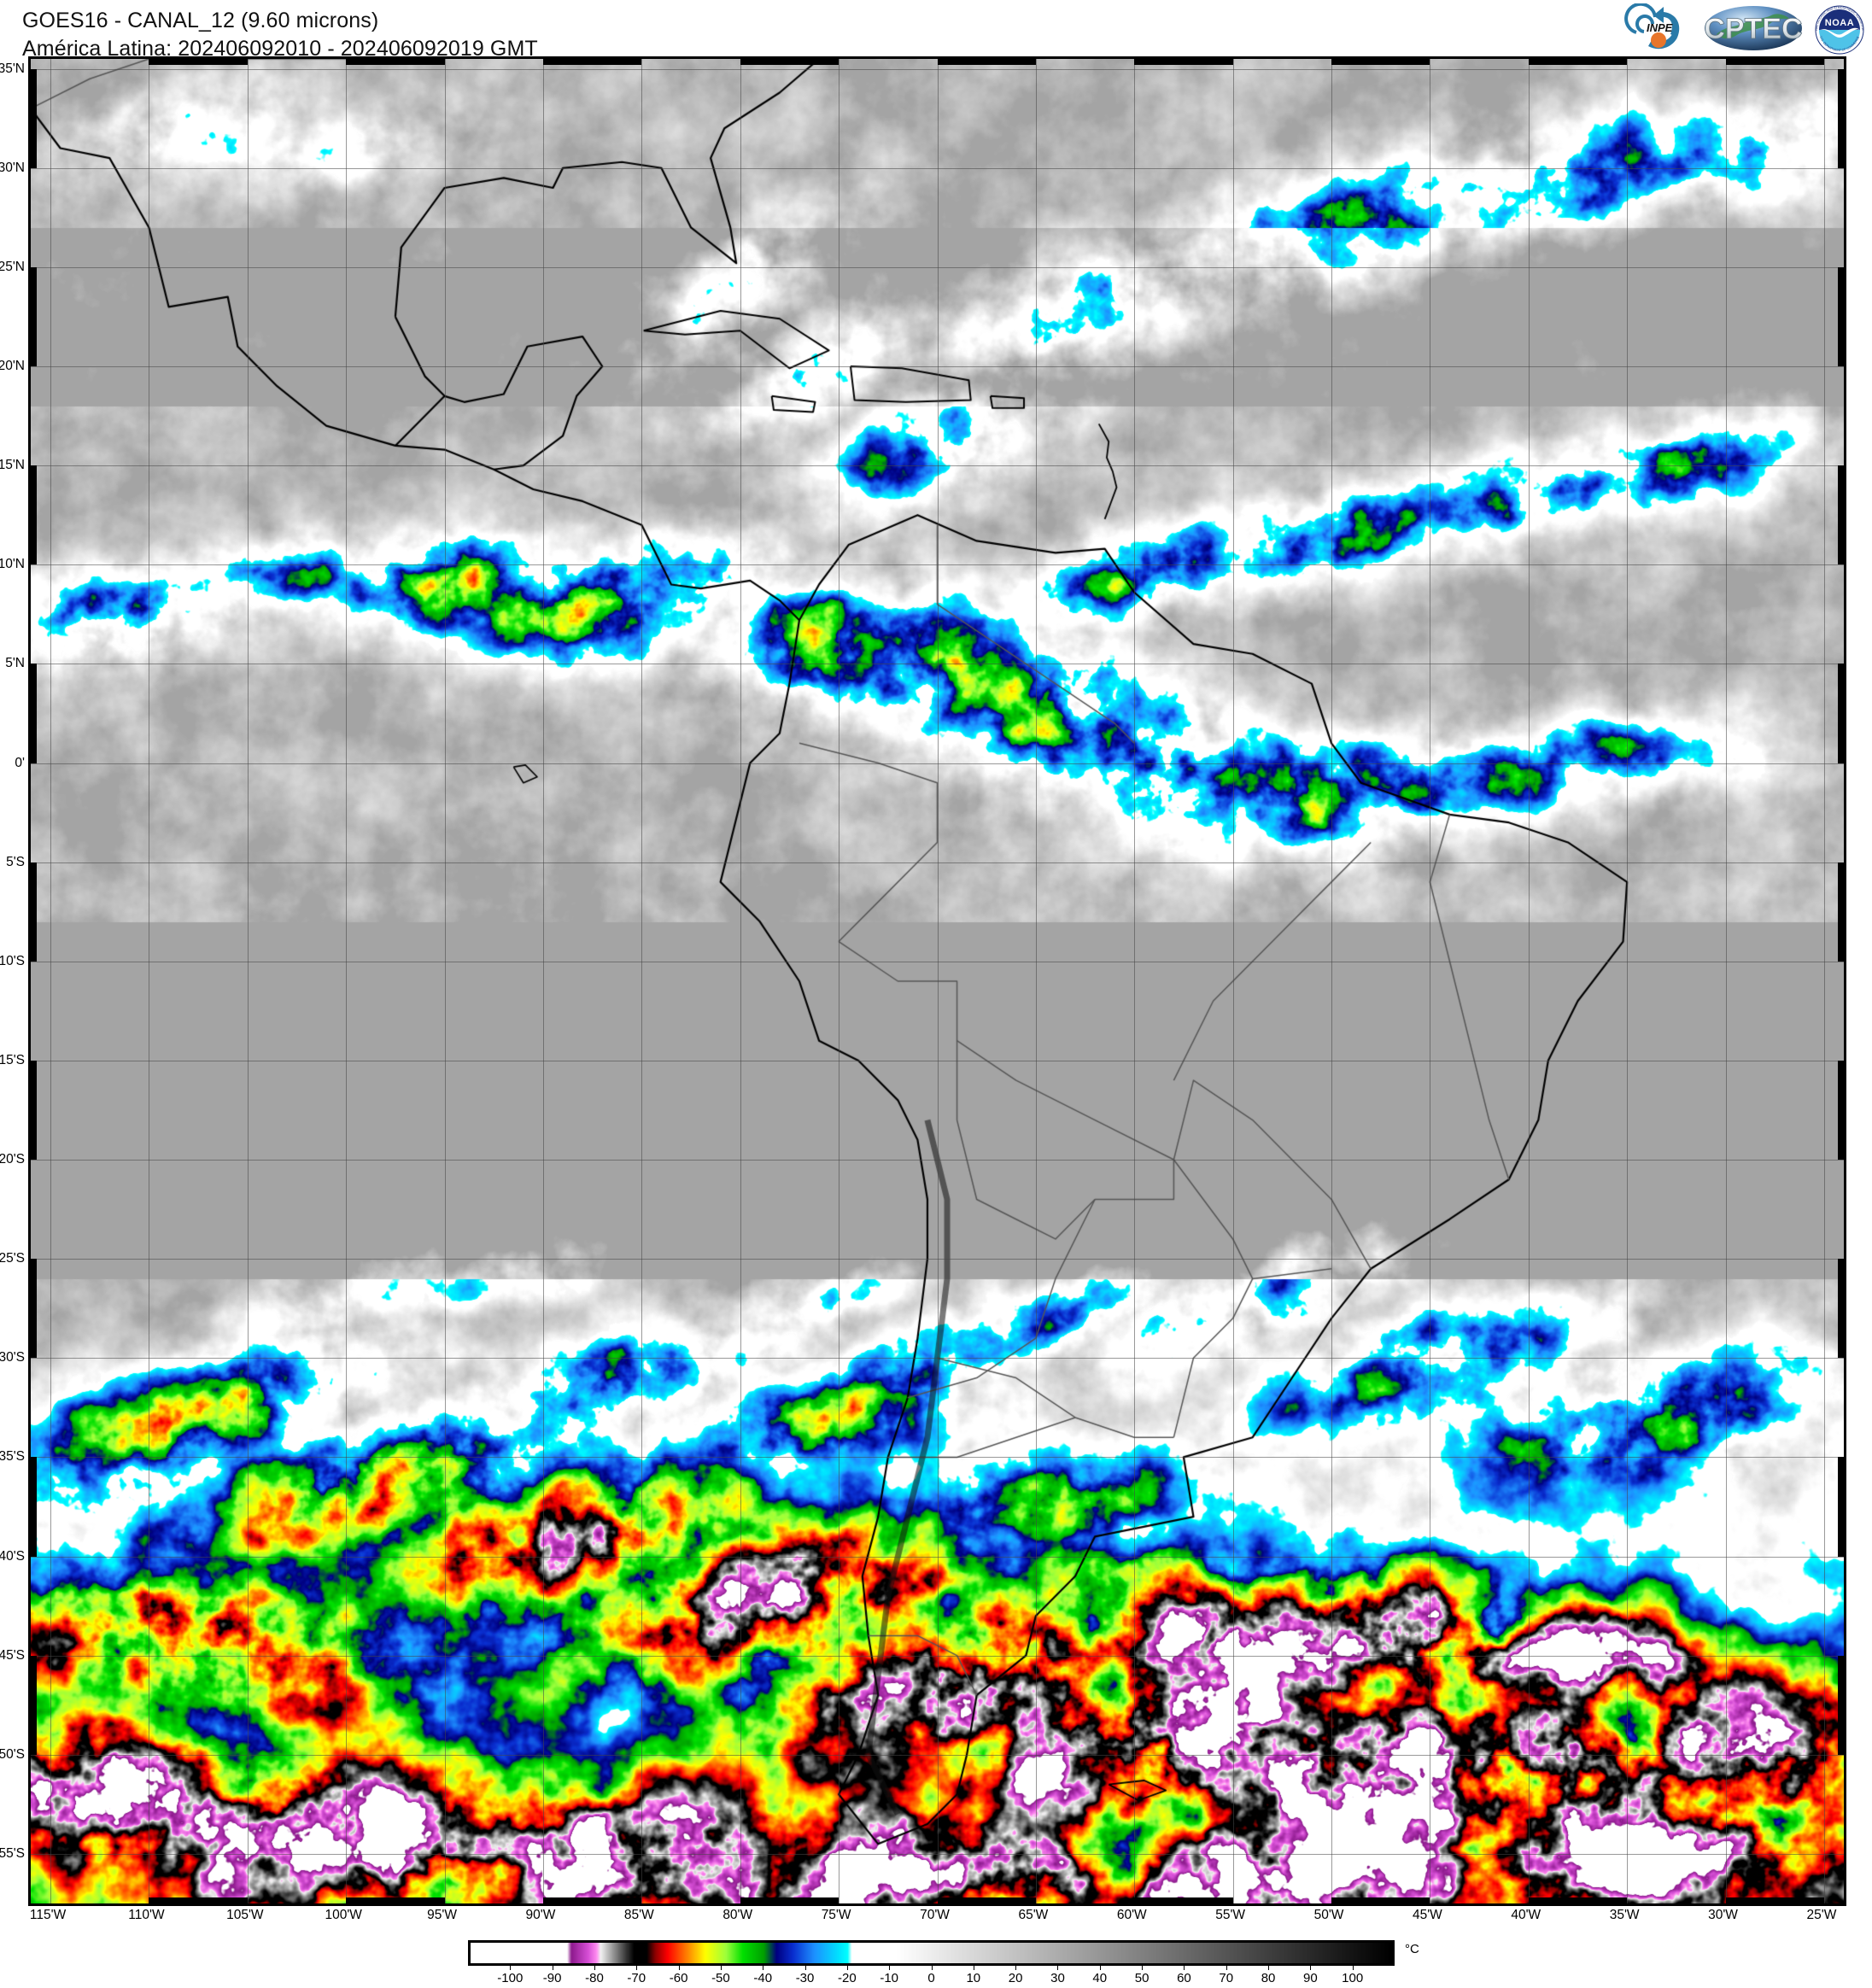 The image size is (1872, 1988). What do you see at coordinates (890, 1978) in the screenshot?
I see `colorbar-tick-label: -10` at bounding box center [890, 1978].